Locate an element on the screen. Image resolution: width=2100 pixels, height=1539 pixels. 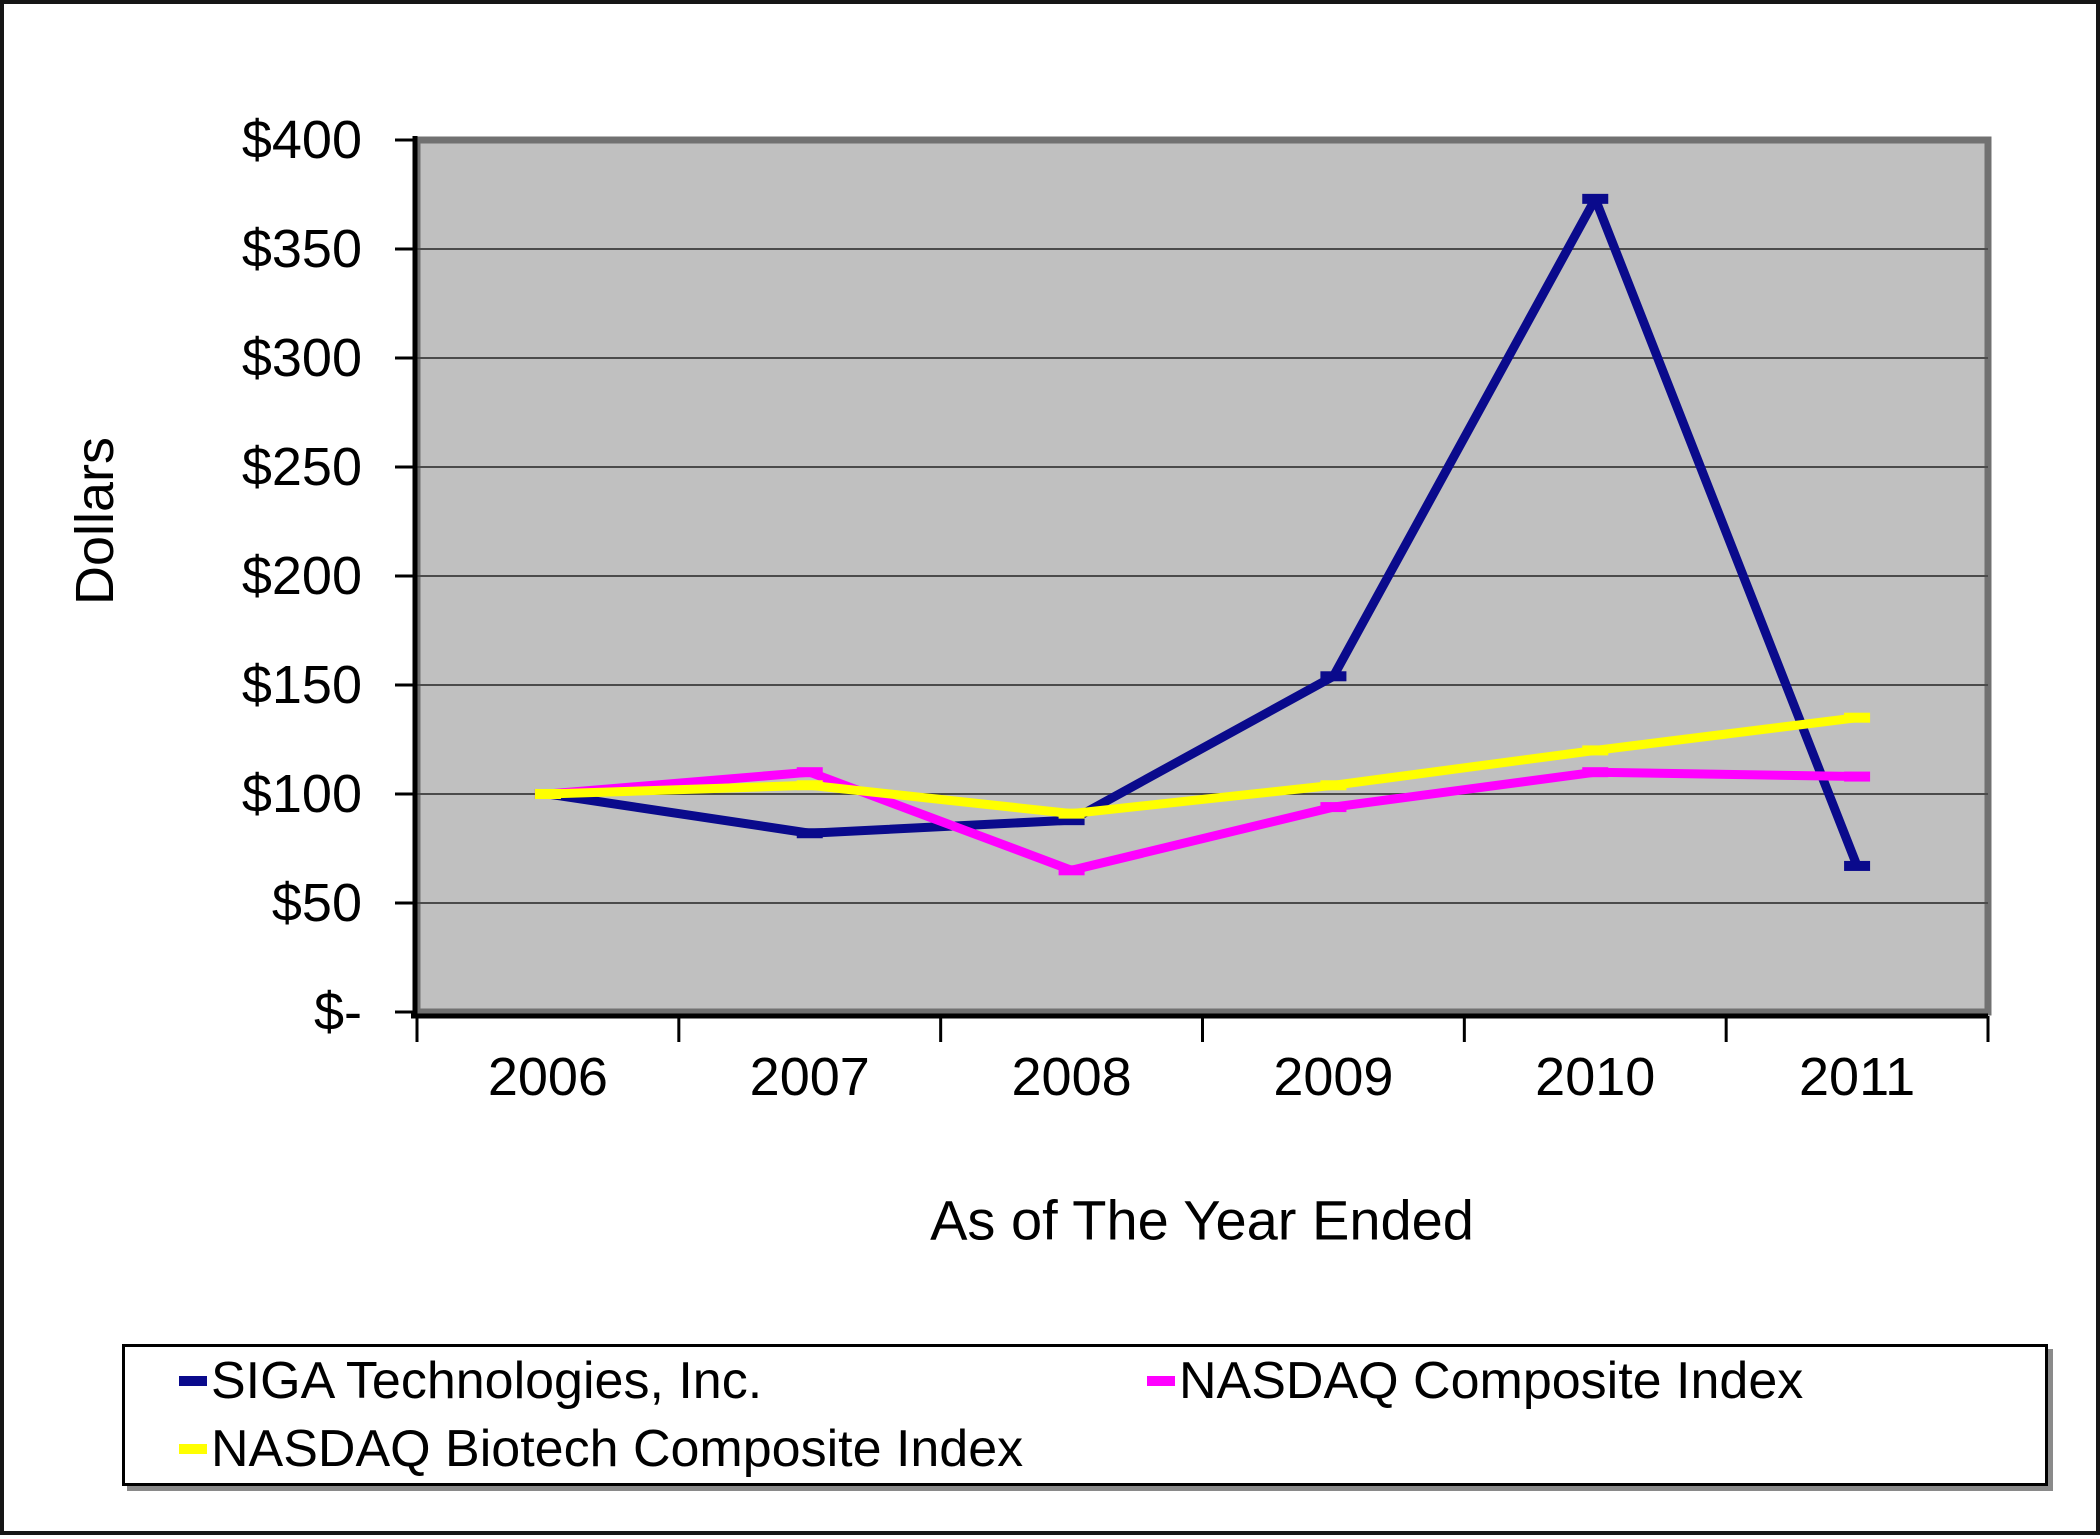
y-tick-label: $300 is located at coordinates (301, 358).